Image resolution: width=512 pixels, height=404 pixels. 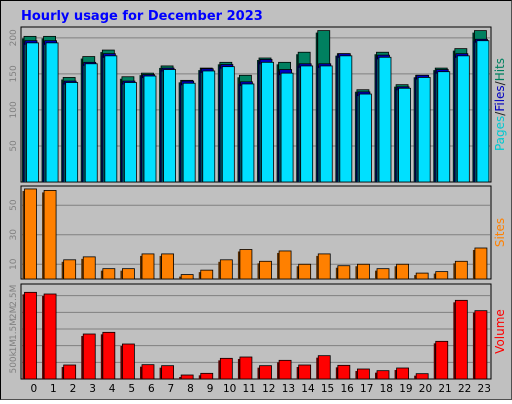 What do you see at coordinates (260, 389) in the screenshot?
I see `x-axis: 0 1 2 3 4 5 6 7 8 9 10 11 12 13 14 15 16 17 18 19 20 21 22 23` at bounding box center [260, 389].